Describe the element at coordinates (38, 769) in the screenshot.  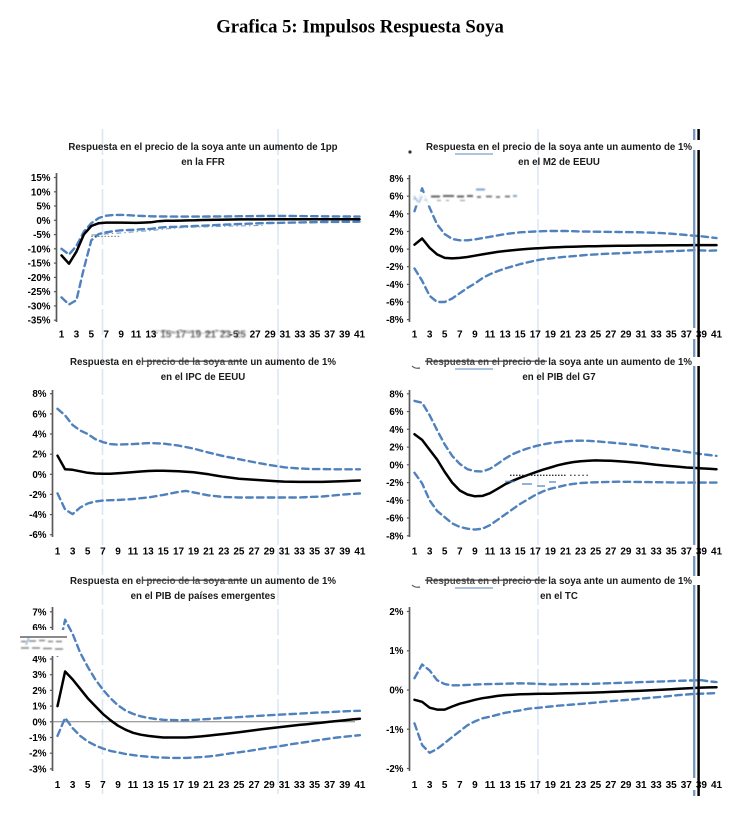
I see `svg-text: -3%` at that location.